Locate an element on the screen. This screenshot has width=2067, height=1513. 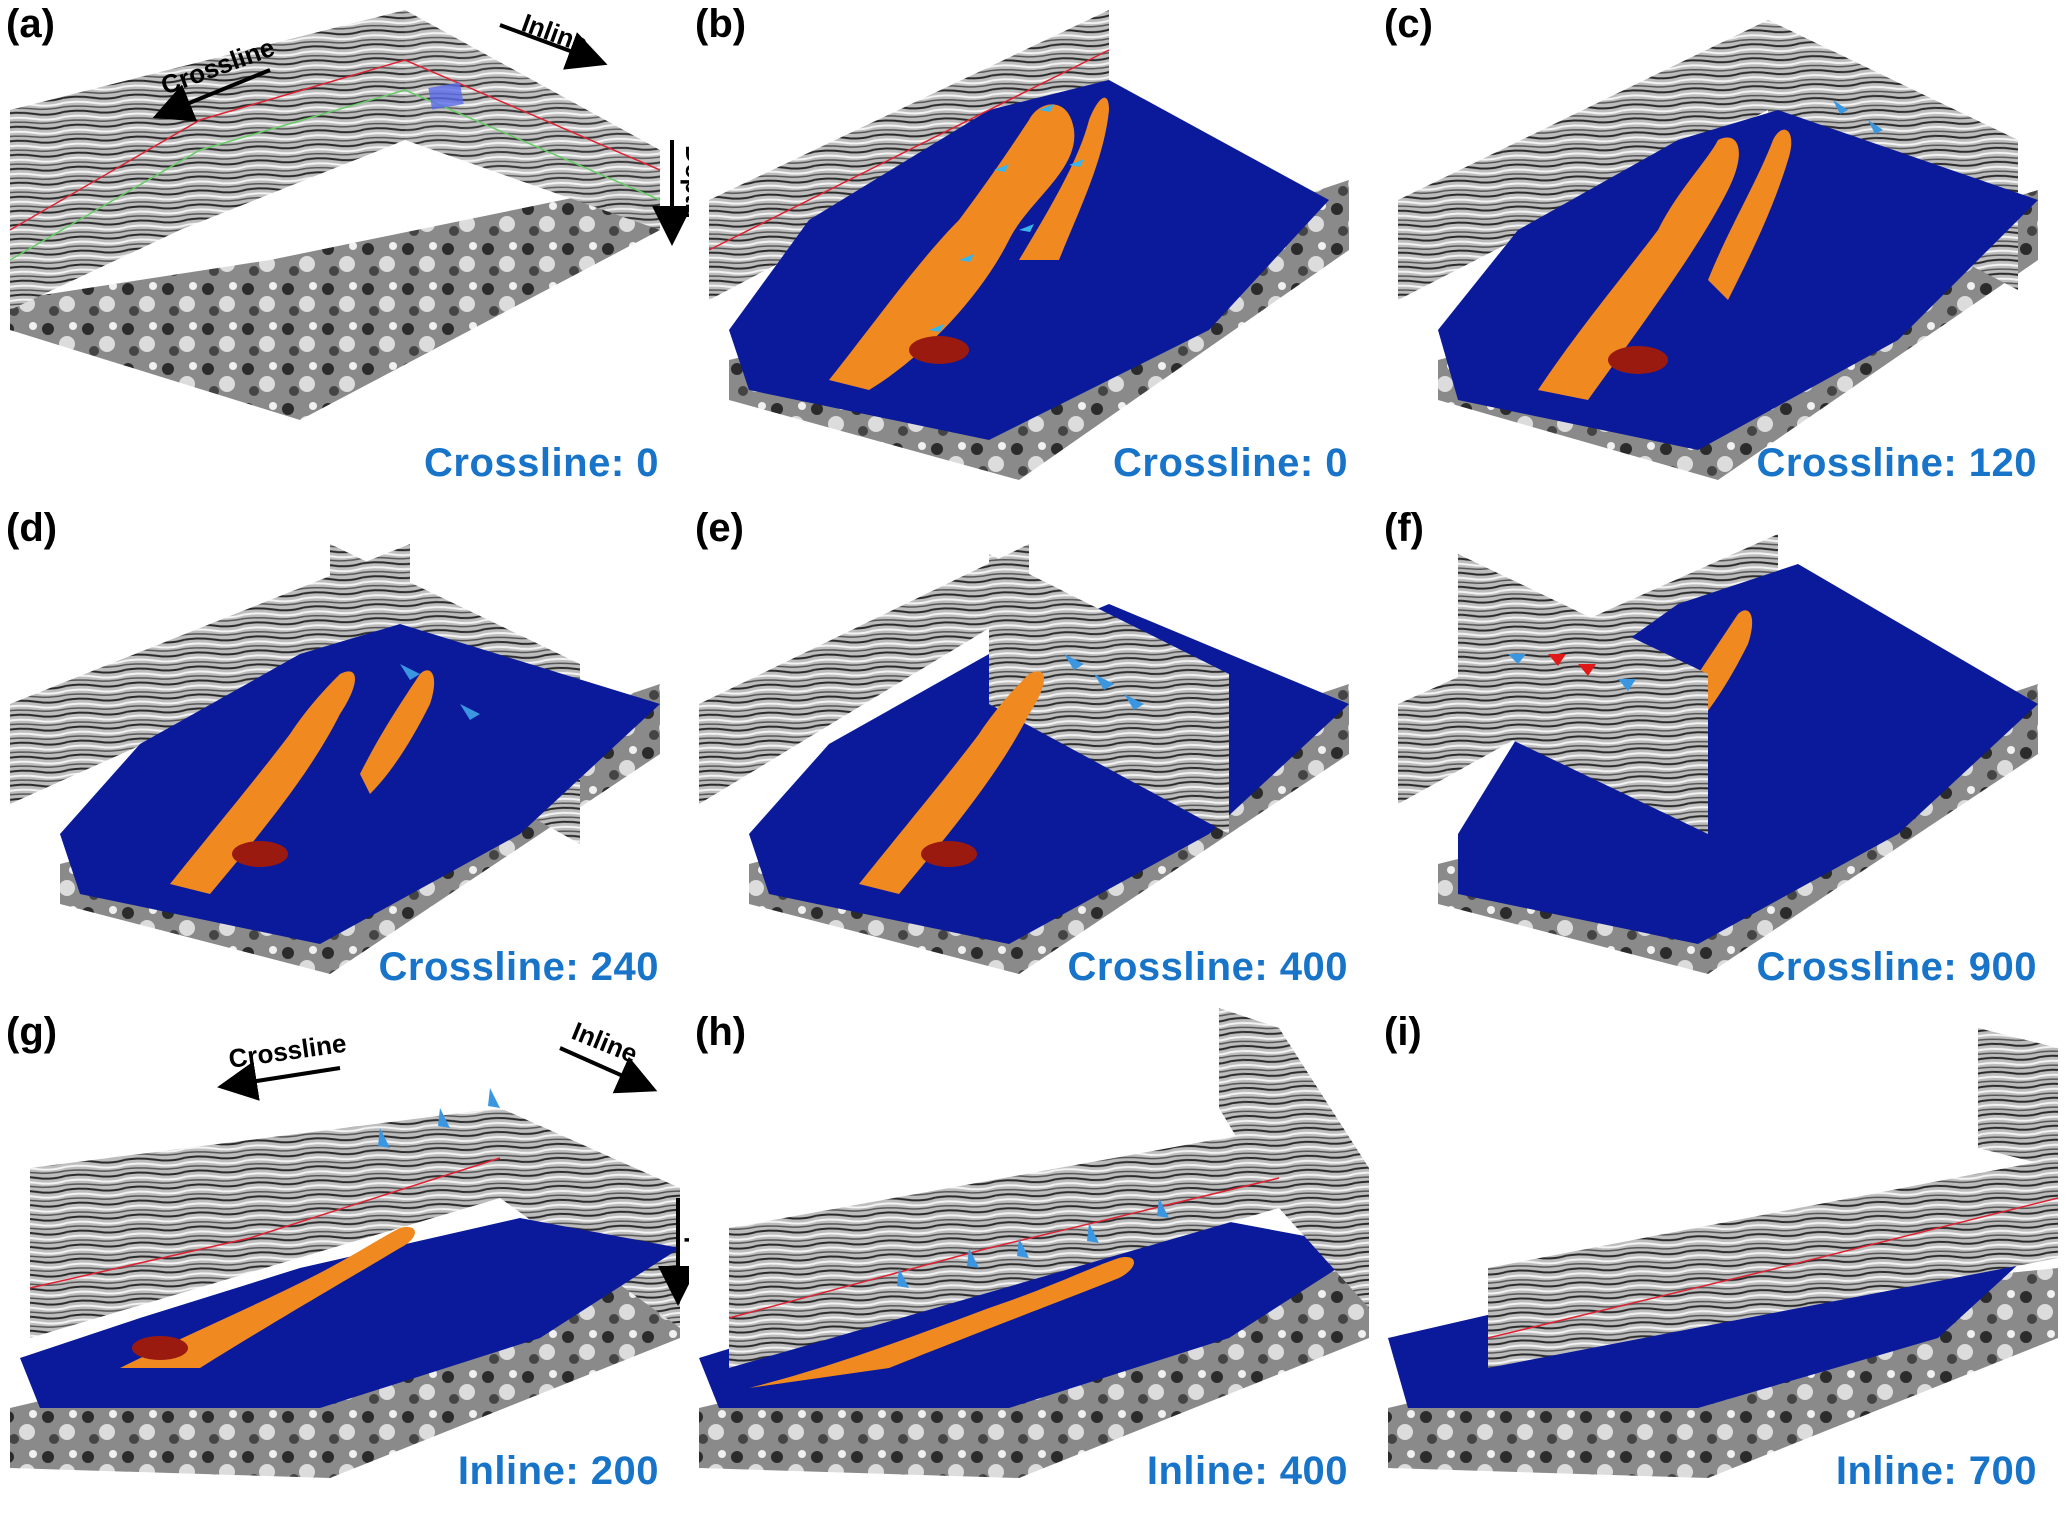
panel-c: (c) Crossline: 120 is located at coordinates (1722, 252).